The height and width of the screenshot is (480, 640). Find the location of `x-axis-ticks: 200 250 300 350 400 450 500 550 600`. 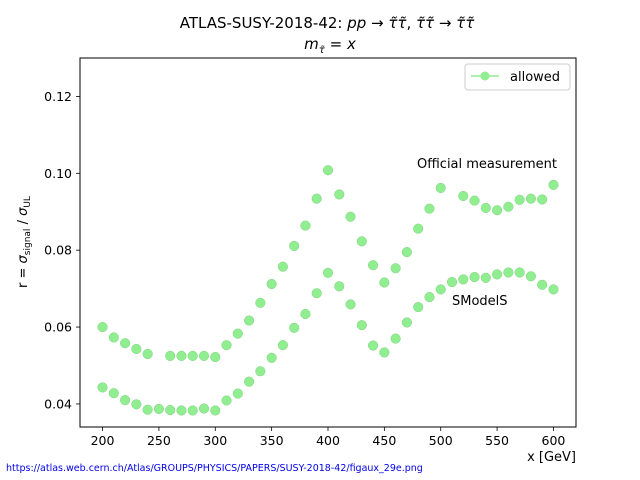

x-axis-ticks: 200 250 300 350 400 450 500 550 600 is located at coordinates (328, 437).